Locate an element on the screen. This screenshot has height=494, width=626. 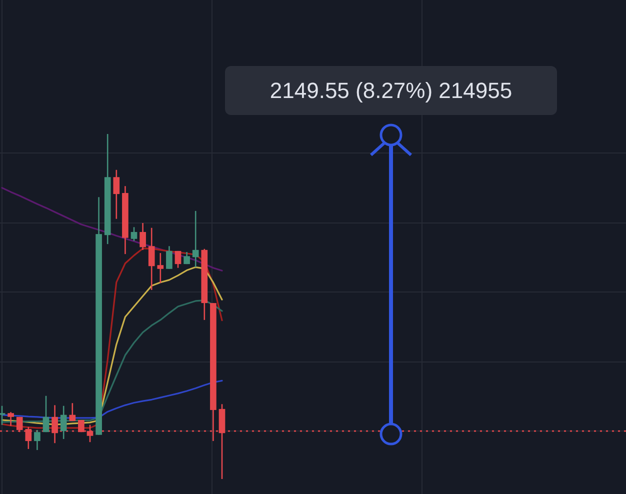
text: 2149.55 (8.27%) 214955 is located at coordinates (391, 90).